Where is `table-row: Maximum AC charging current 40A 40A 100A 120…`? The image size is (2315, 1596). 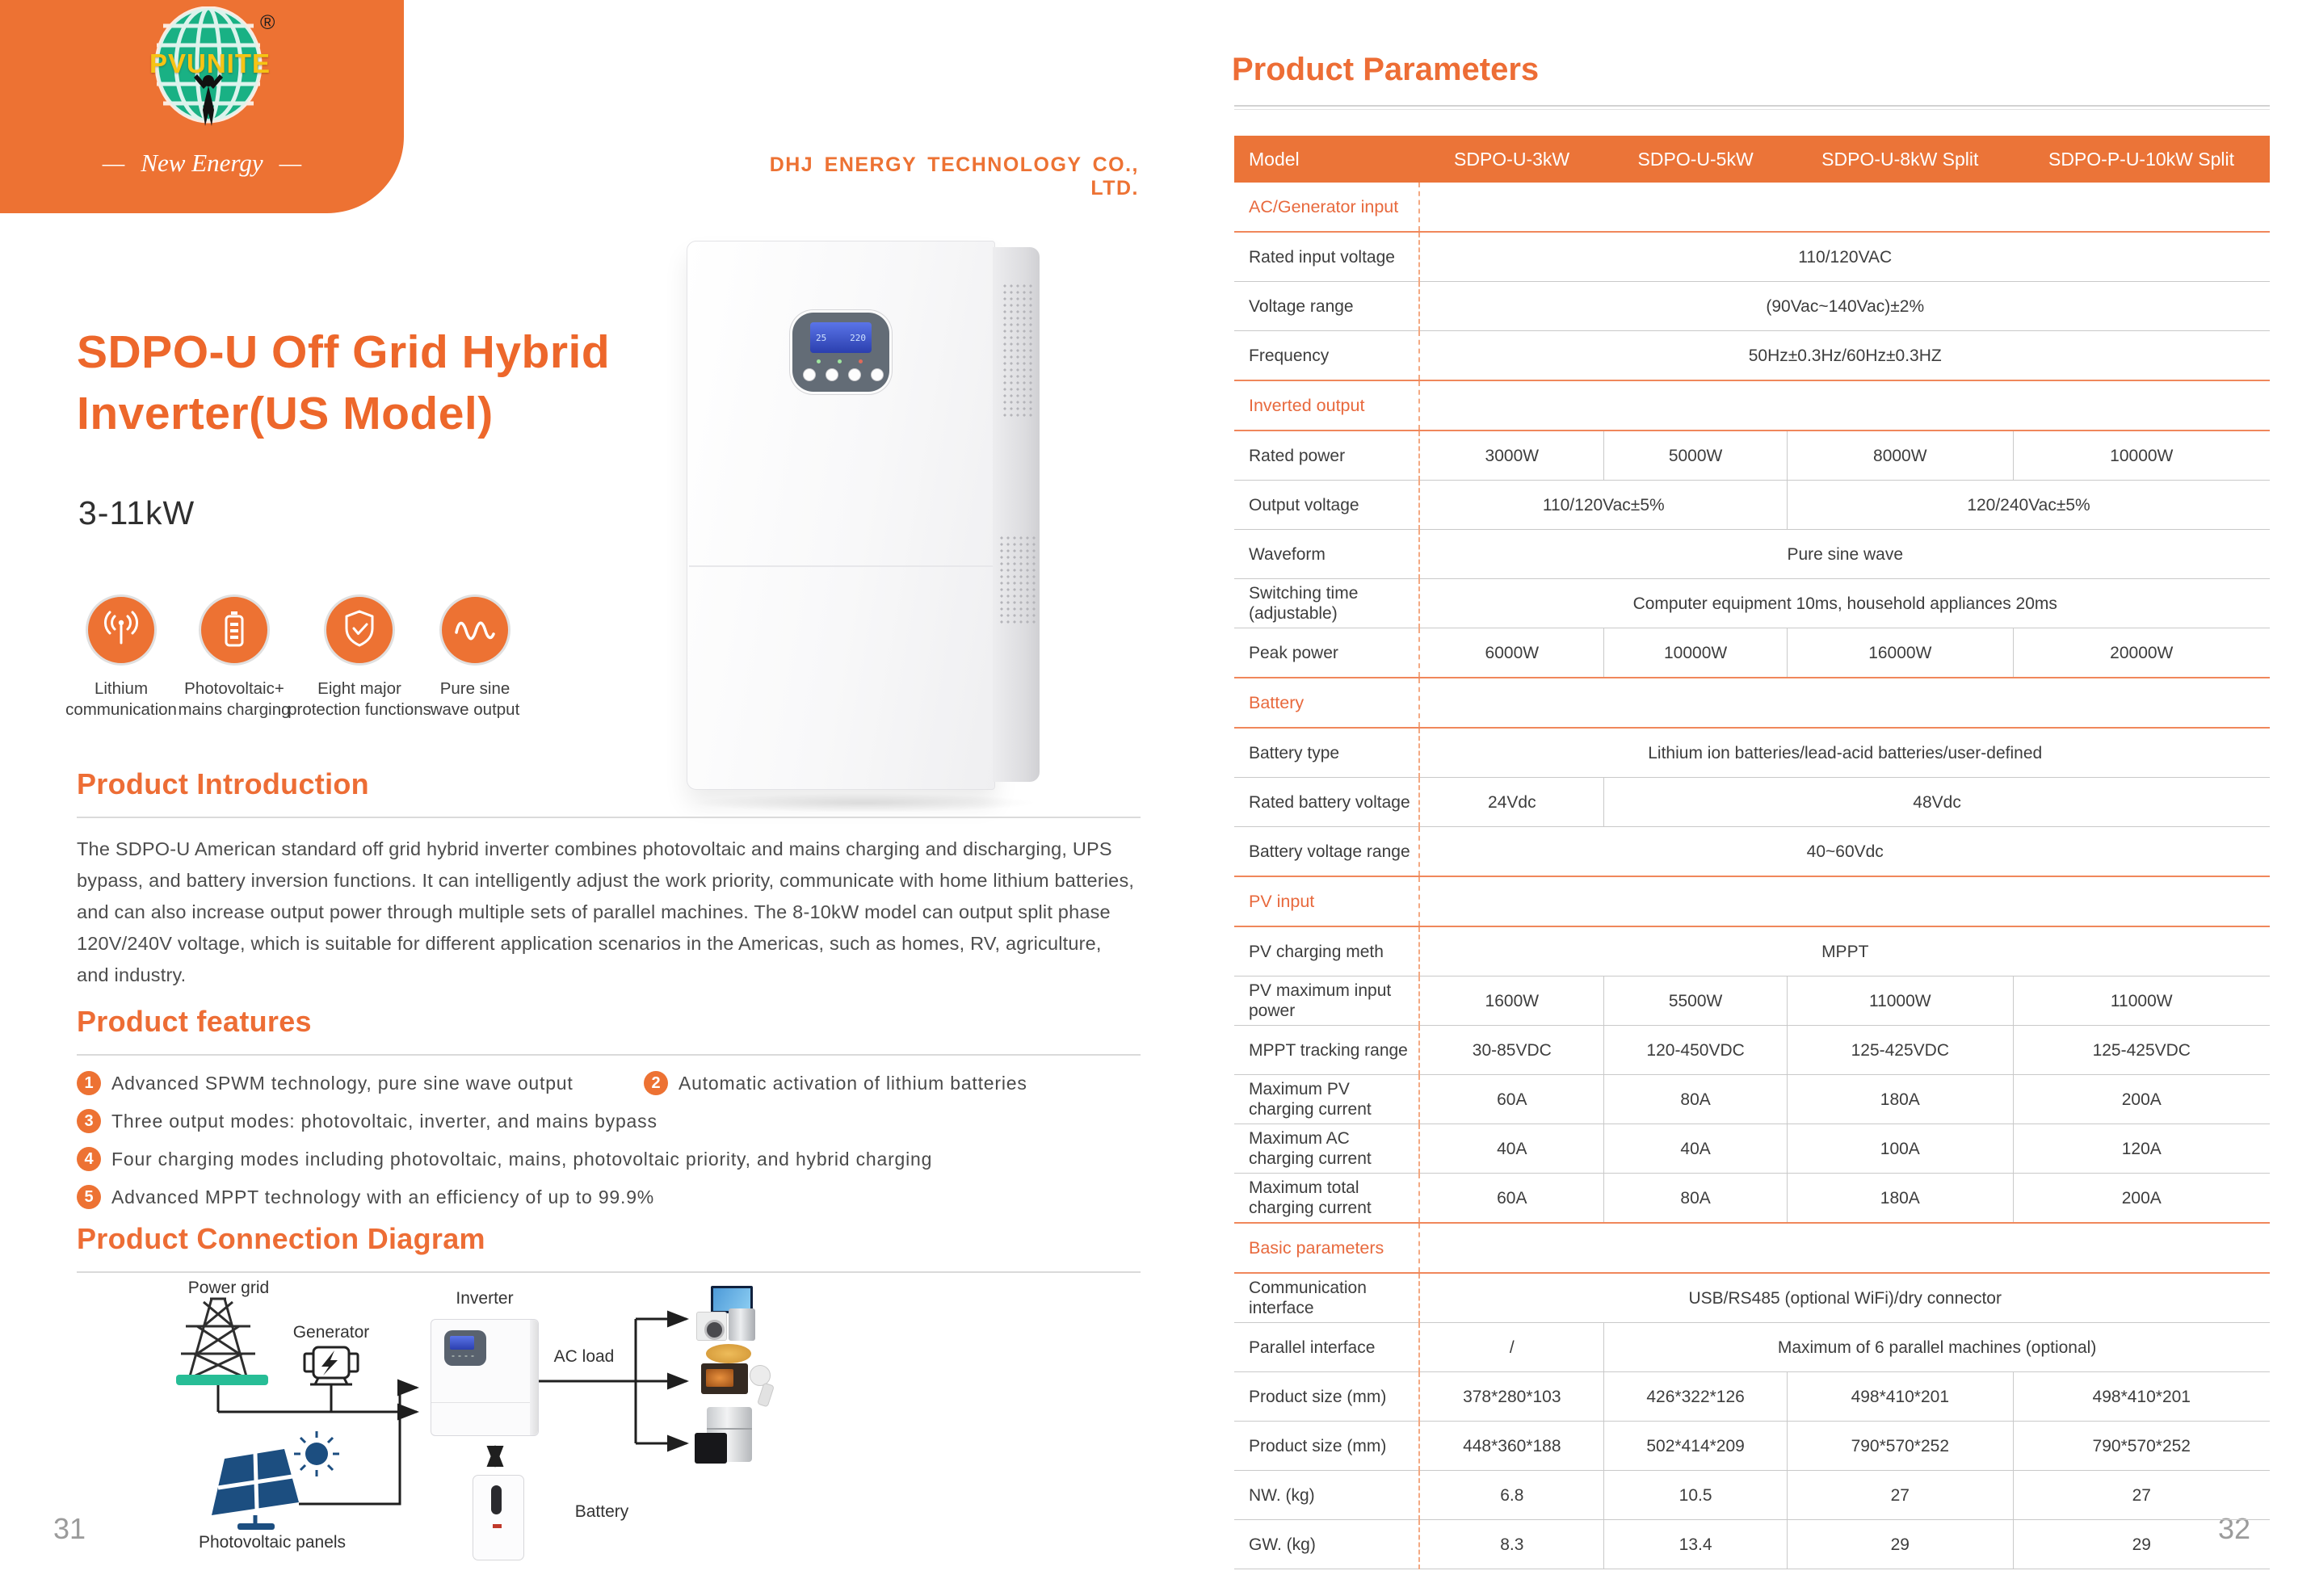 table-row: Maximum AC charging current 40A 40A 100A 120… is located at coordinates (1752, 1149).